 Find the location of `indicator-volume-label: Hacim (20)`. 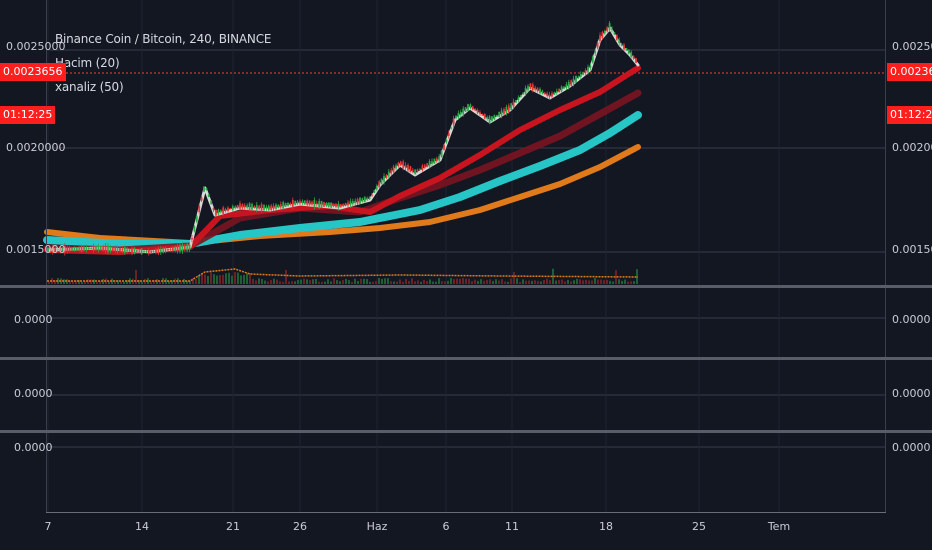

indicator-volume-label: Hacim (20) is located at coordinates (87, 63).